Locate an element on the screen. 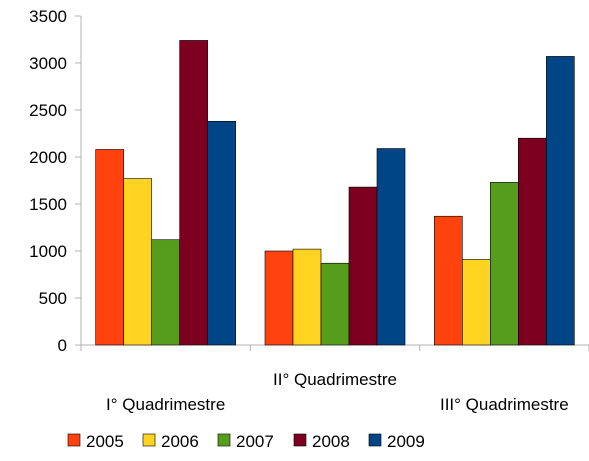 The height and width of the screenshot is (461, 589). x-category-label: I° Quadrimestre is located at coordinates (165, 404).